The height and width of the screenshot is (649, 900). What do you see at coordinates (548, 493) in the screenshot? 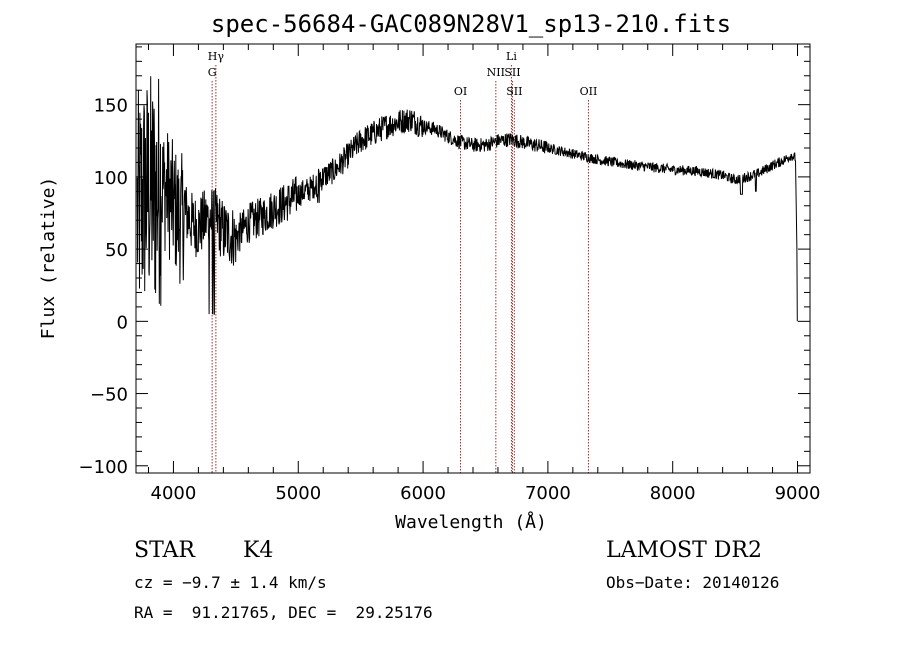
I see `x-tick-label: 7000` at bounding box center [548, 493].